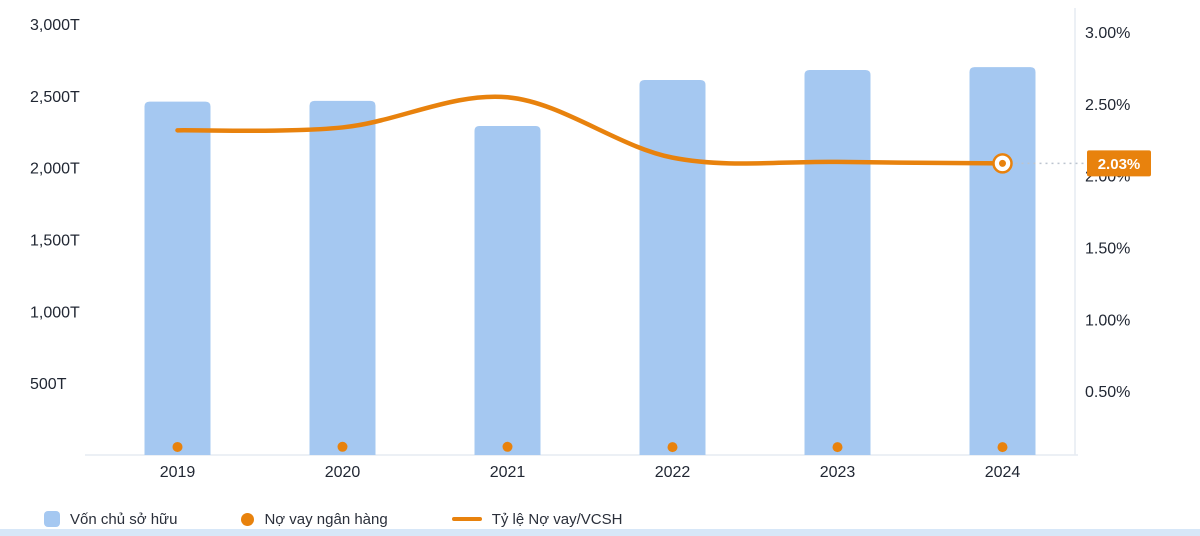  What do you see at coordinates (178, 472) in the screenshot?
I see `x-axis-label: 2019` at bounding box center [178, 472].